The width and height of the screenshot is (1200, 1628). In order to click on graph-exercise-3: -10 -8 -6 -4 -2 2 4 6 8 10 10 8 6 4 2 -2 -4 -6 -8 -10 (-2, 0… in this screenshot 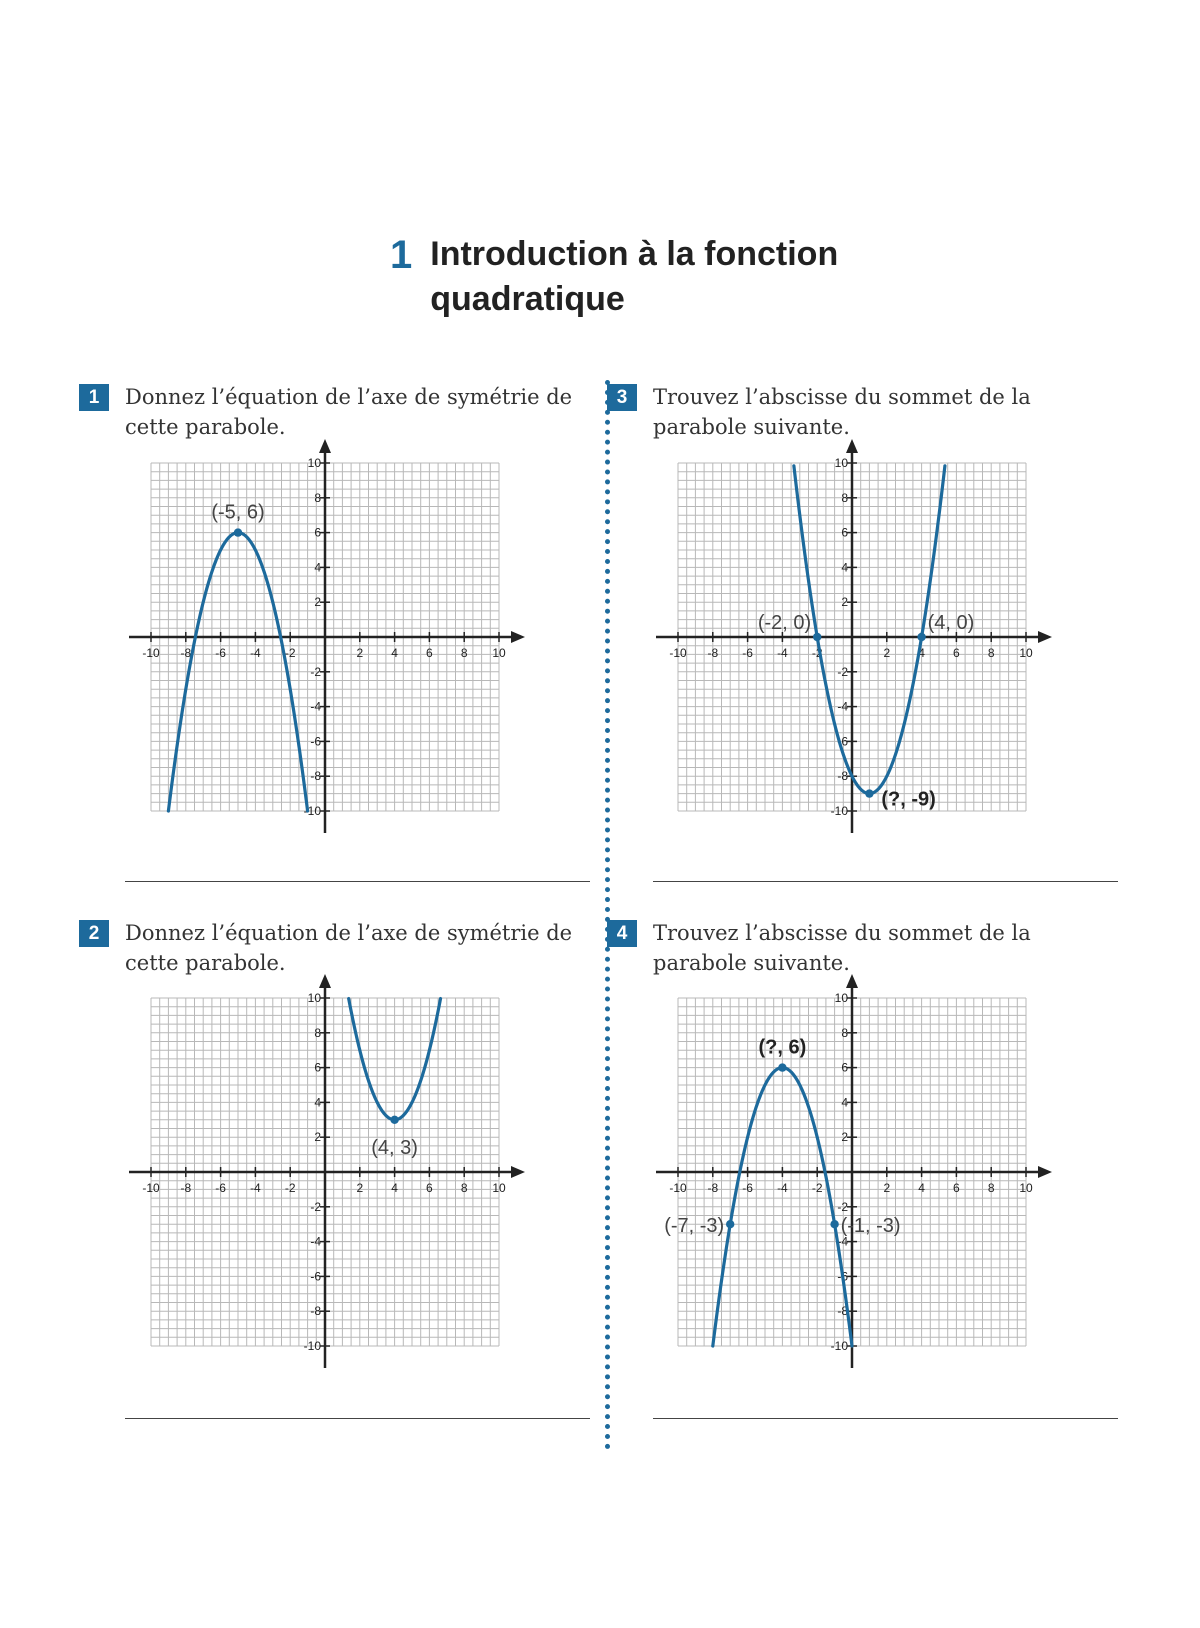, I will do `click(854, 636)`.